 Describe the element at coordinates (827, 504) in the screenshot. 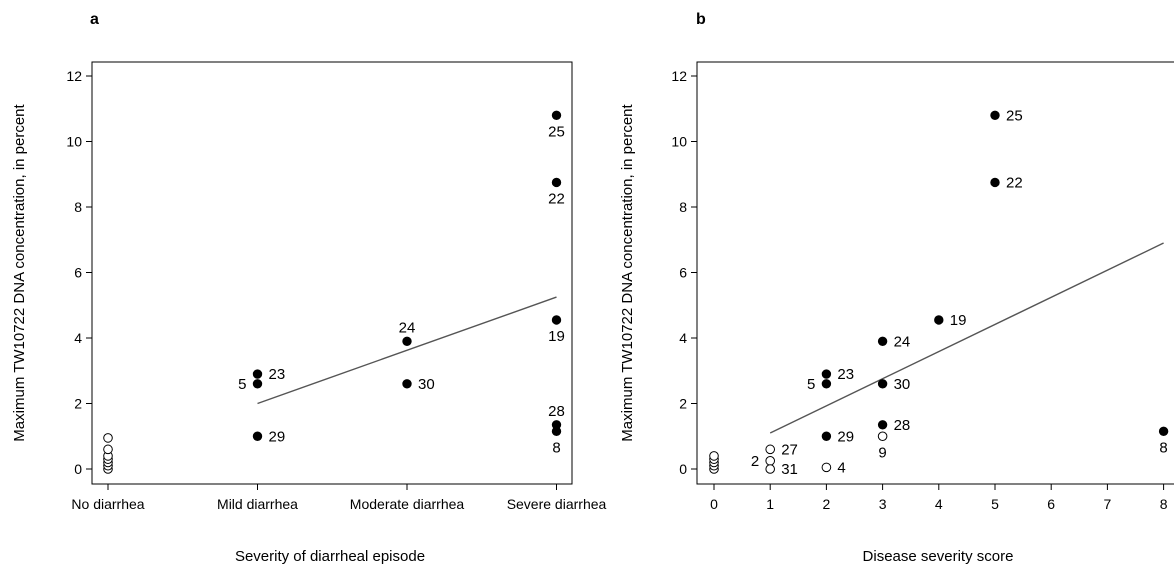

I see `x-tick-label: 2` at that location.